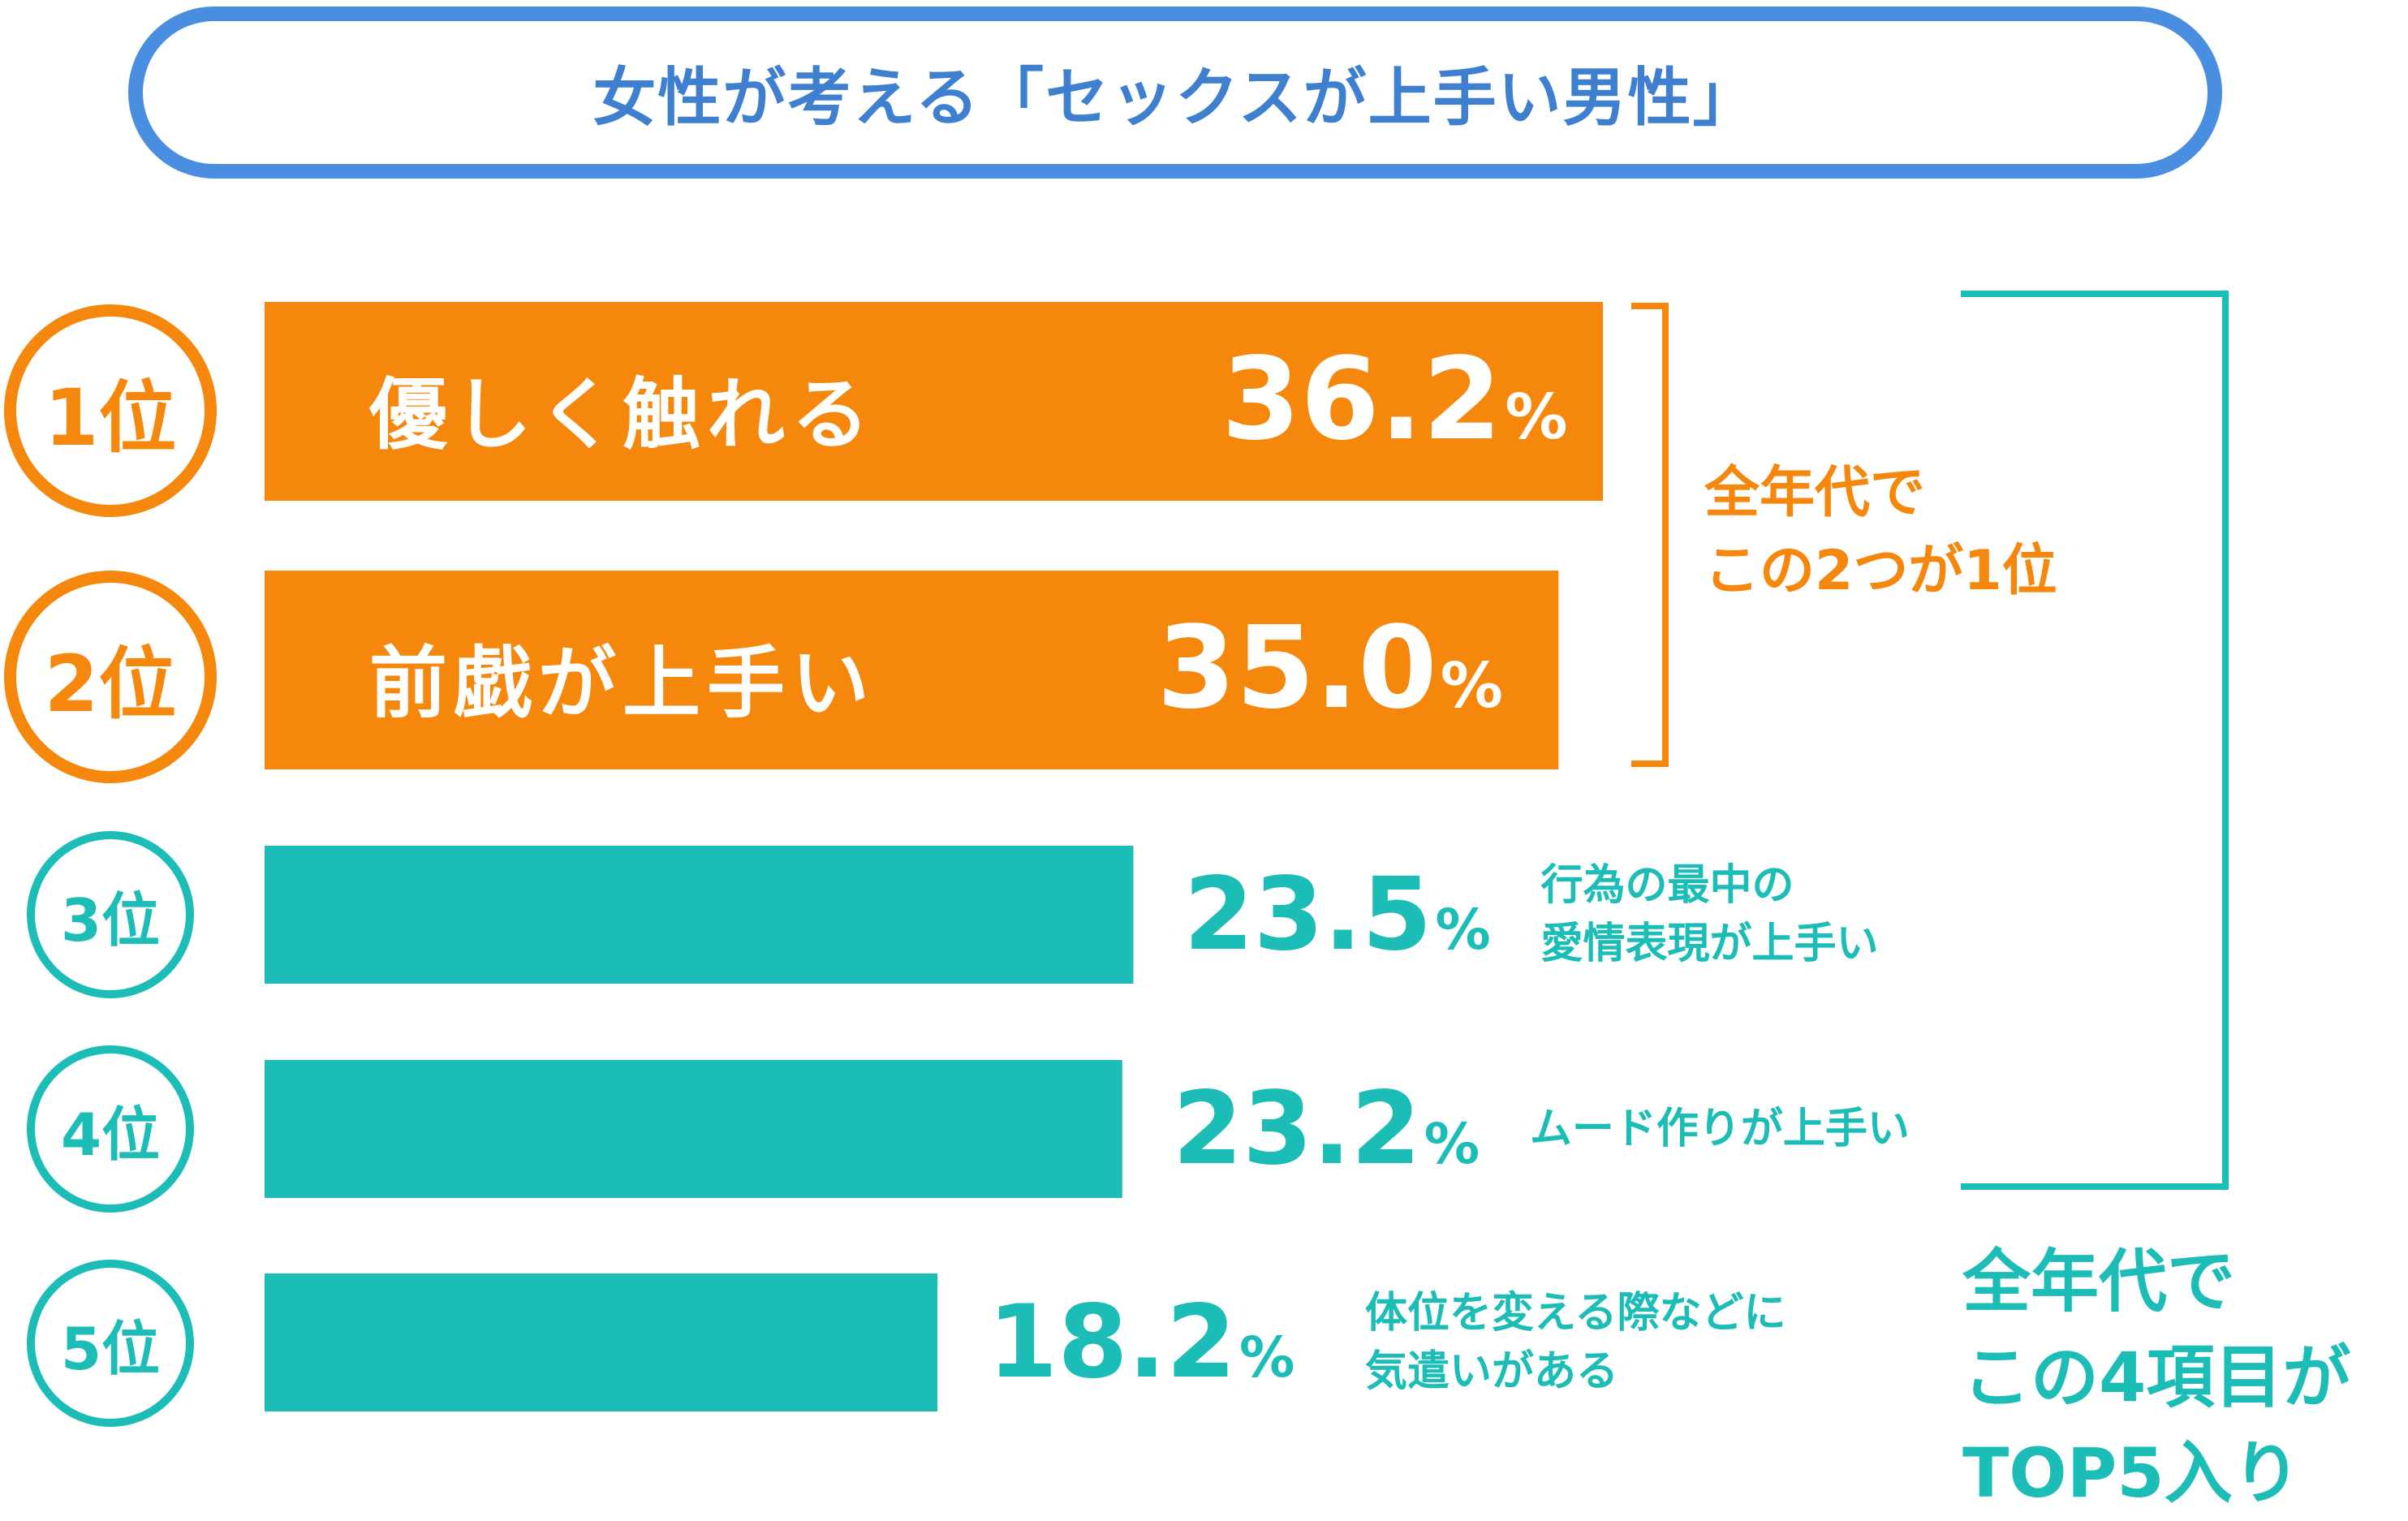  I want to click on top2-bracket, so click(1650, 535).